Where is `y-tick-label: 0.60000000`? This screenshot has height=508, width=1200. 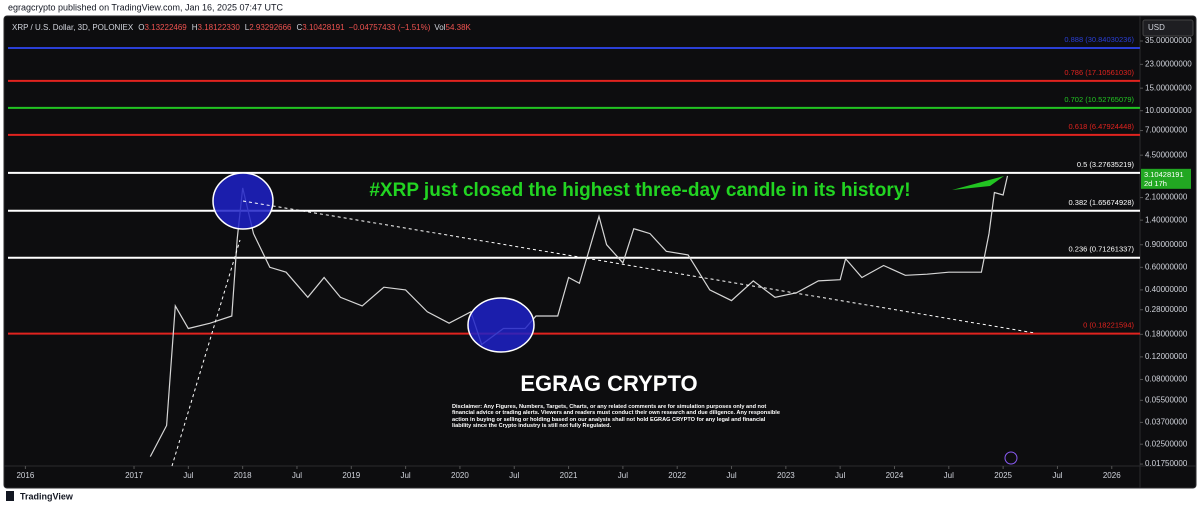 y-tick-label: 0.60000000 is located at coordinates (1166, 266).